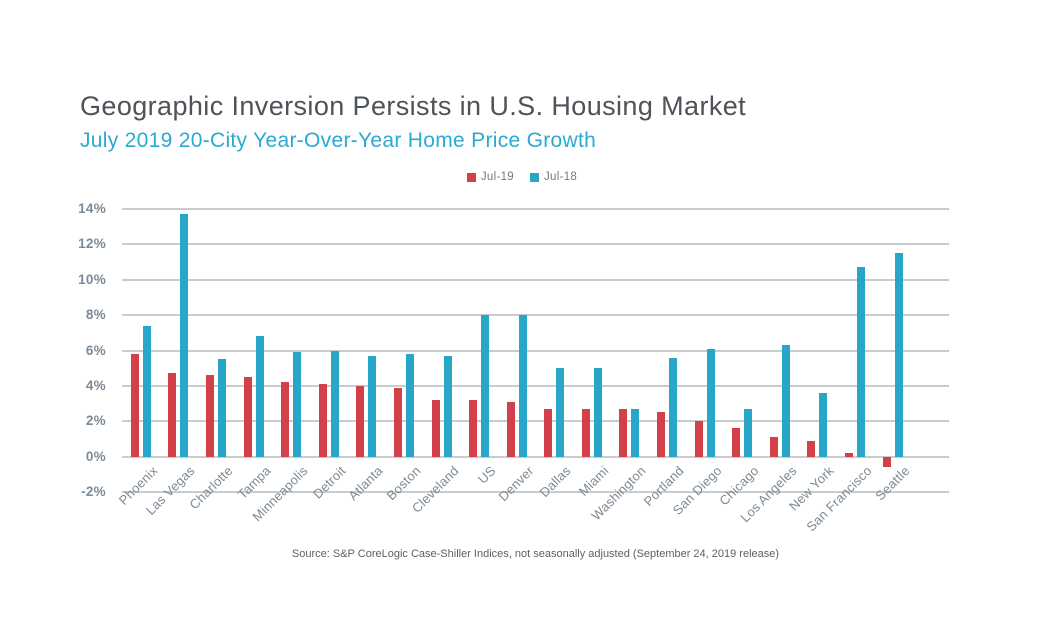 This screenshot has height=625, width=1042. What do you see at coordinates (95, 385) in the screenshot?
I see `y-tick-label: 4%` at bounding box center [95, 385].